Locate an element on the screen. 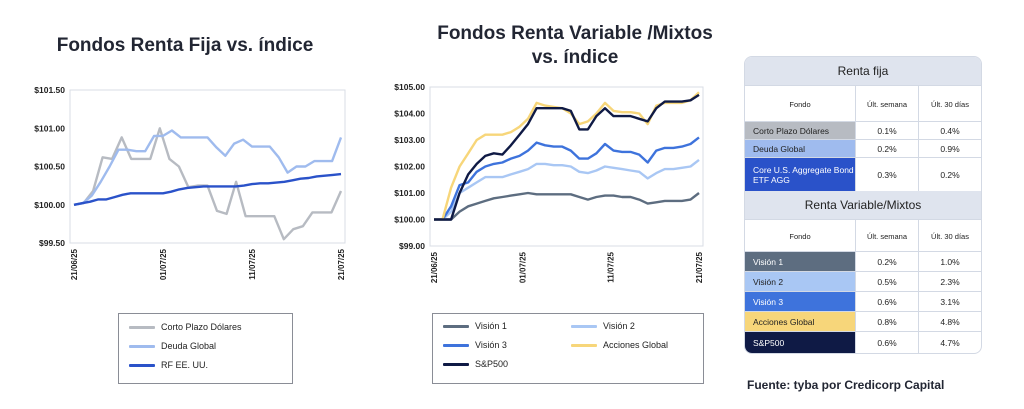  fund-name: Core U.S. Aggregate Bond ETF AGG is located at coordinates (800, 175).